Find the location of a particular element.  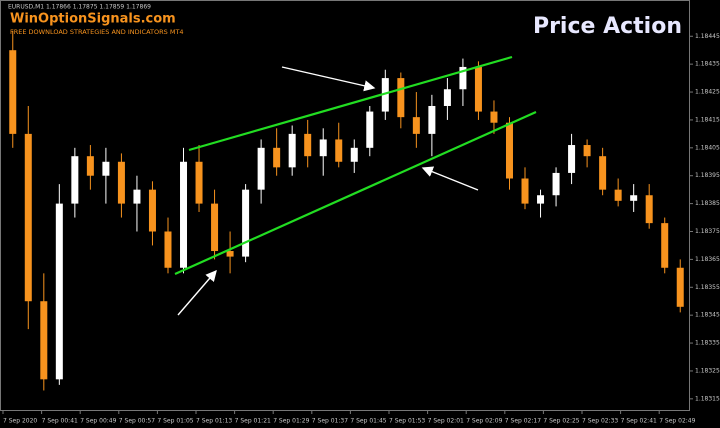

y-tick-label: 1.18385 is located at coordinates (707, 203).